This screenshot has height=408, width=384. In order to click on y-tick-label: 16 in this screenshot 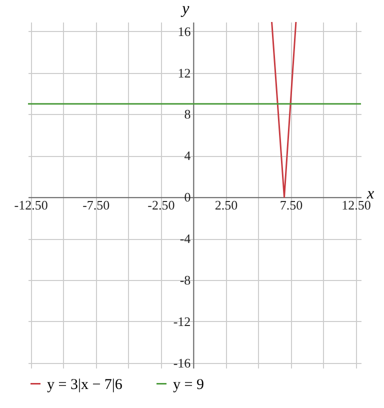, I will do `click(185, 31)`.